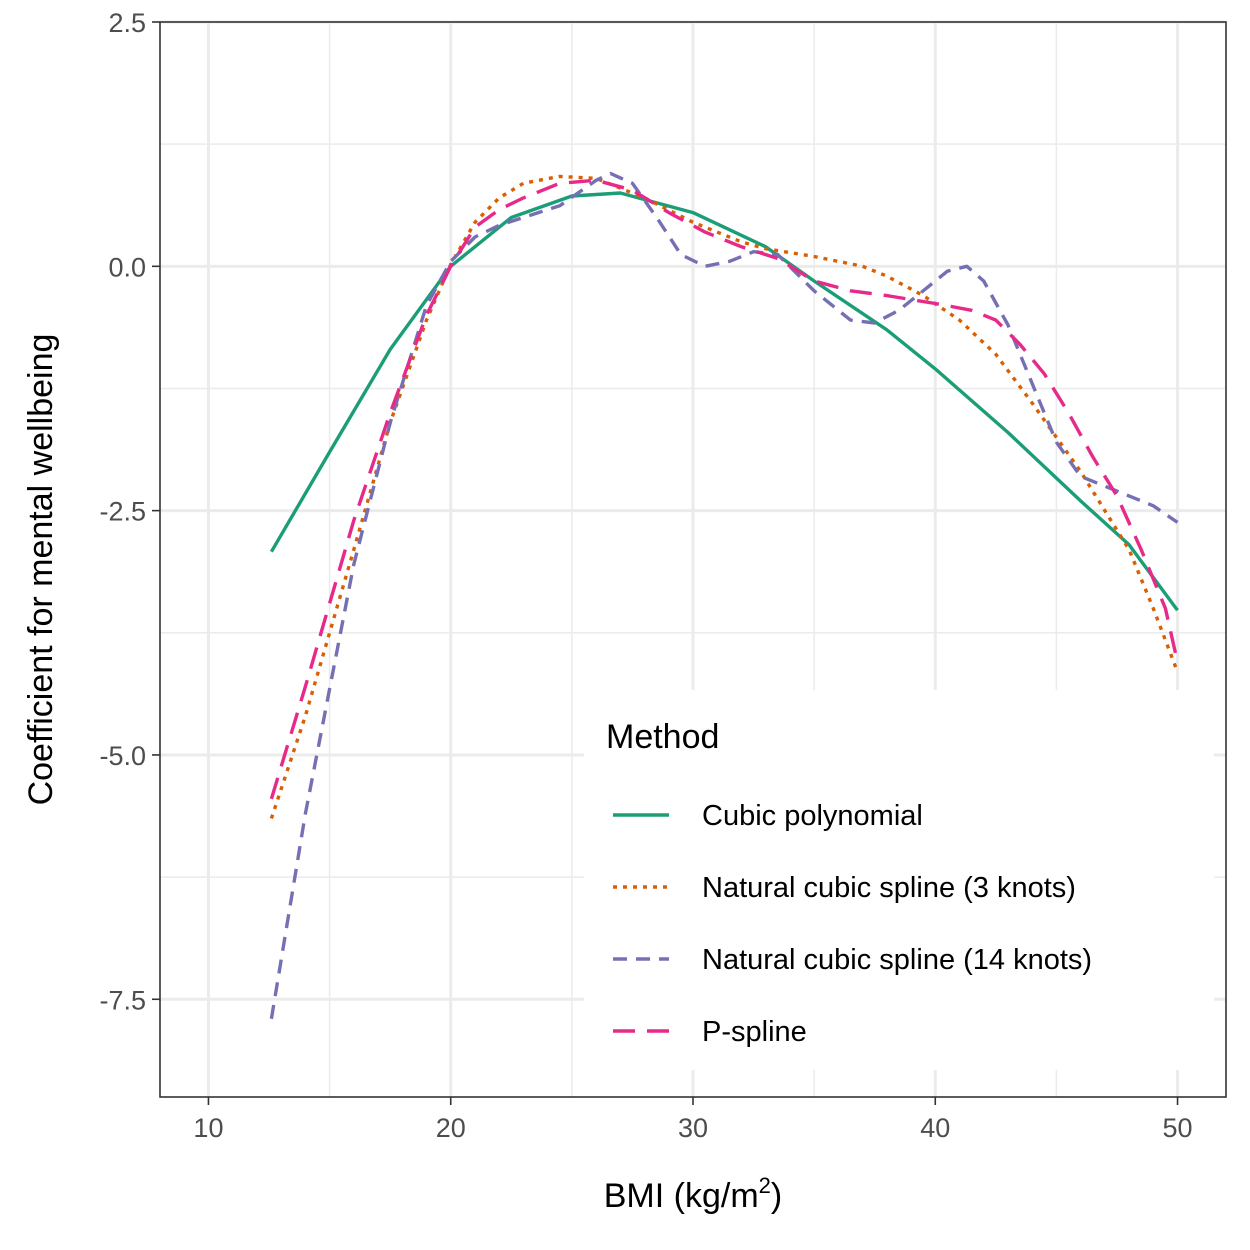  Describe the element at coordinates (122, 756) in the screenshot. I see `y-tick-label: -5.0` at that location.